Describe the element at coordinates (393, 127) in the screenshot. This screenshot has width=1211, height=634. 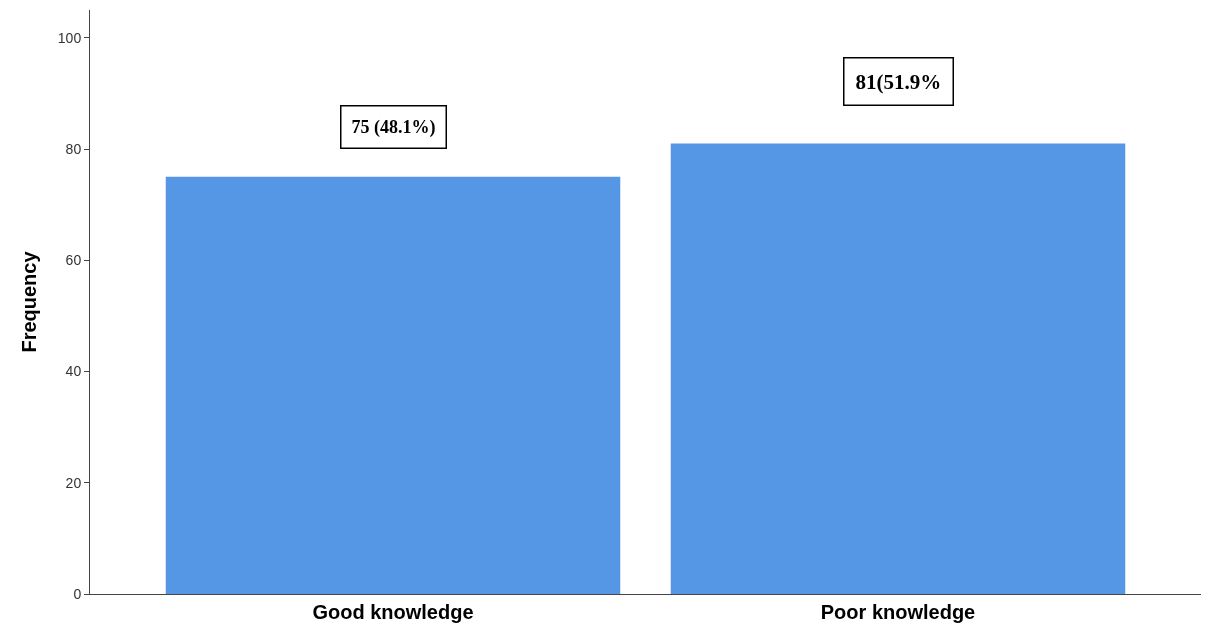
I see `data-label: 75 (48.1%)` at that location.